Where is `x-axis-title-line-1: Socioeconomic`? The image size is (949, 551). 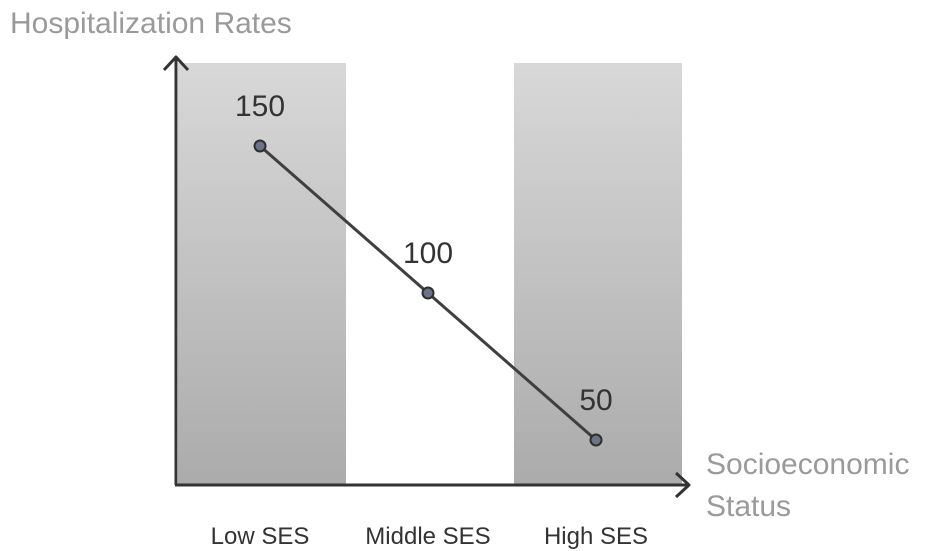 x-axis-title-line-1: Socioeconomic is located at coordinates (807, 464).